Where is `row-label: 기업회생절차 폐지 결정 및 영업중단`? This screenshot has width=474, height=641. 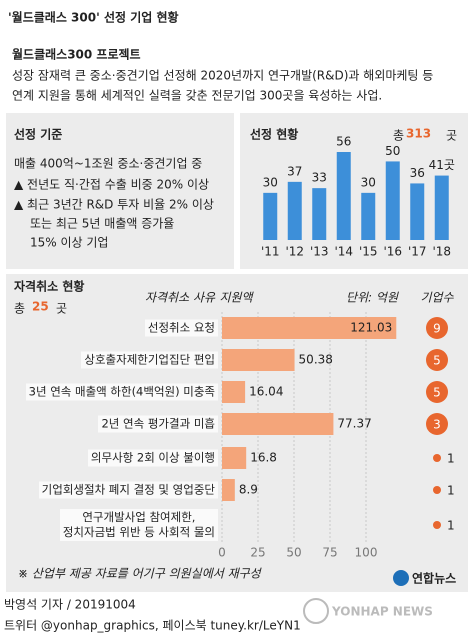 row-label: 기업회생절차 폐지 결정 및 영업중단 is located at coordinates (128, 490).